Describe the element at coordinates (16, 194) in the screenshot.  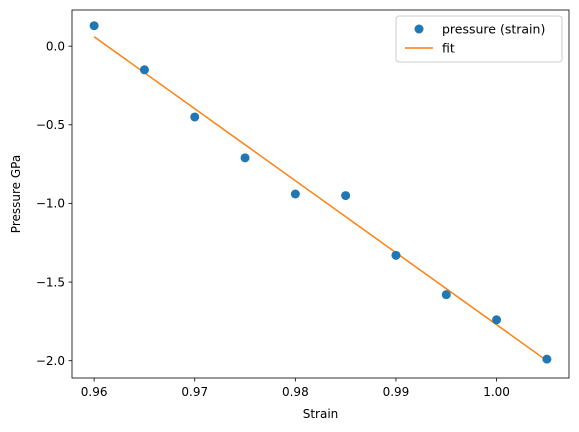
I see `y-axis-label: Pressure GPa` at that location.